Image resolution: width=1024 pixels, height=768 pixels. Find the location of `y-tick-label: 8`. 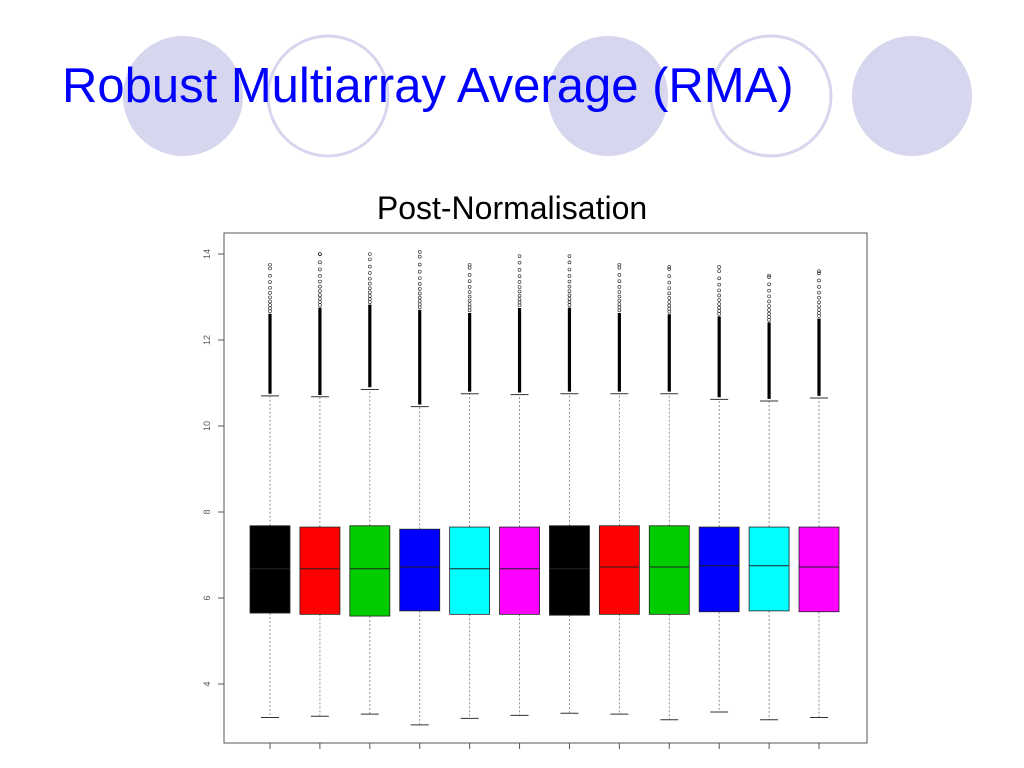

y-tick-label: 8 is located at coordinates (207, 511).